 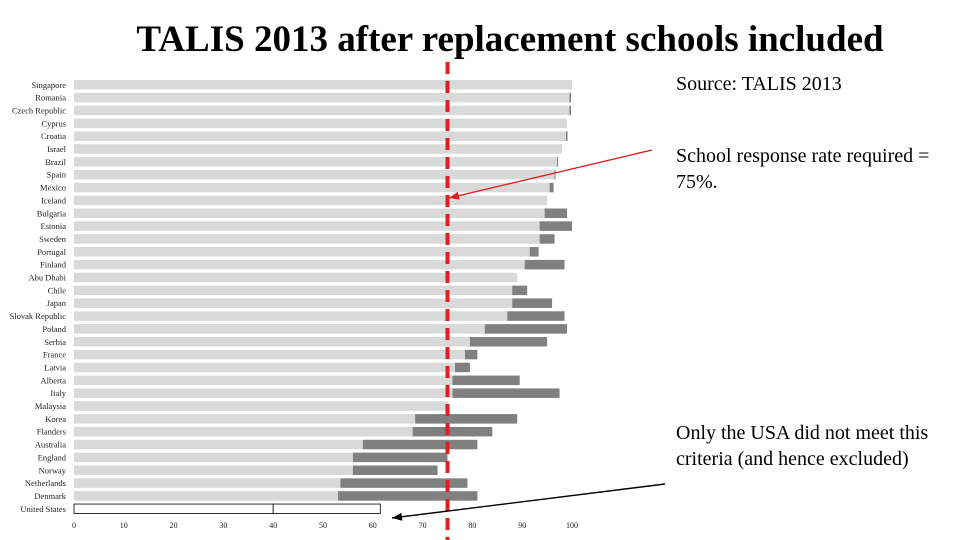 I want to click on category-label: Australia, so click(x=50, y=445).